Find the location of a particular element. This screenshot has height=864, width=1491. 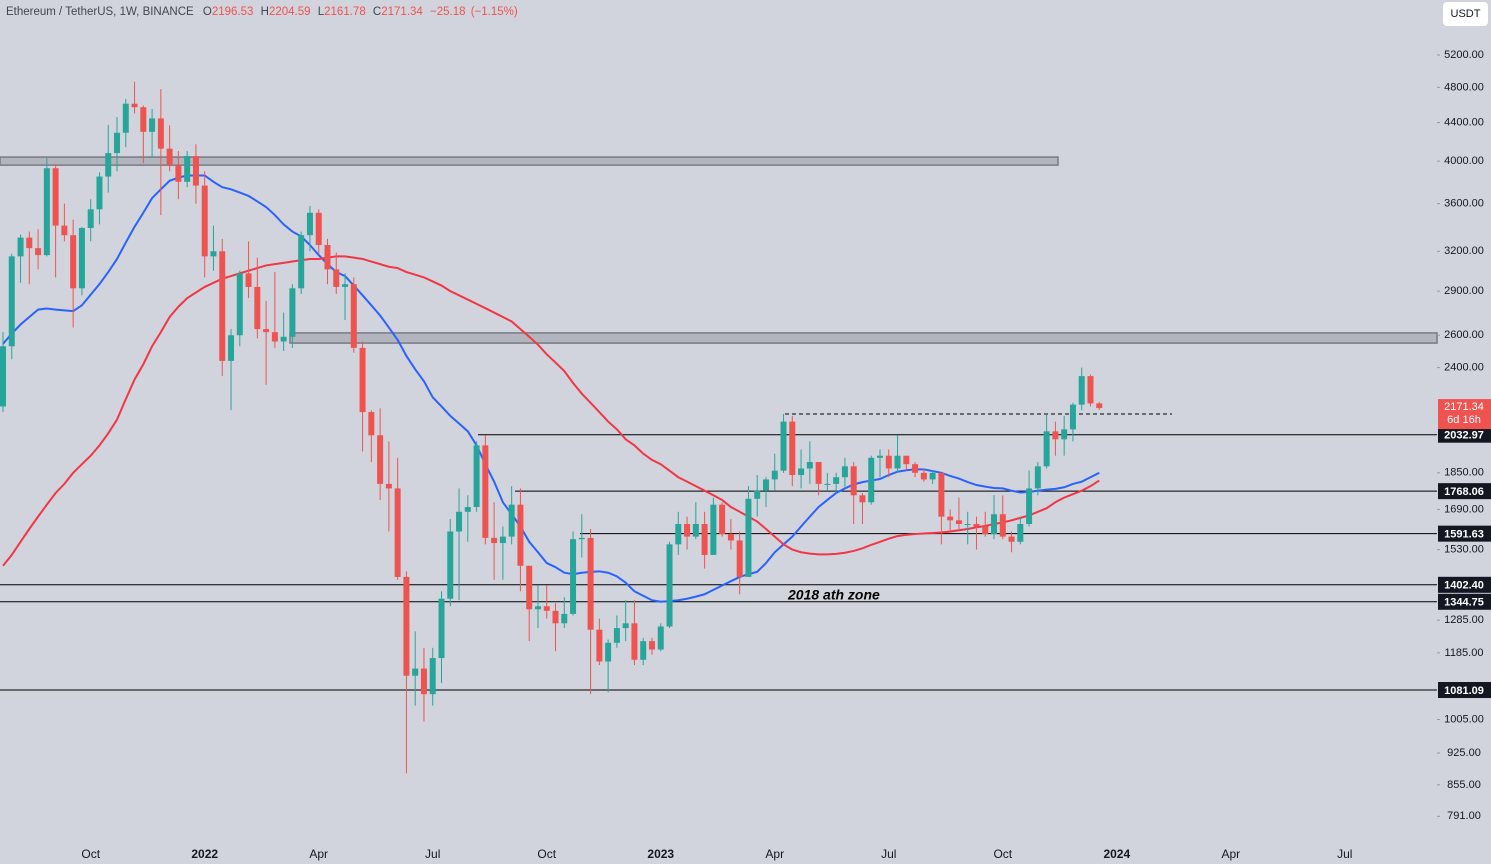

ohlc-label: L is located at coordinates (321, 12).